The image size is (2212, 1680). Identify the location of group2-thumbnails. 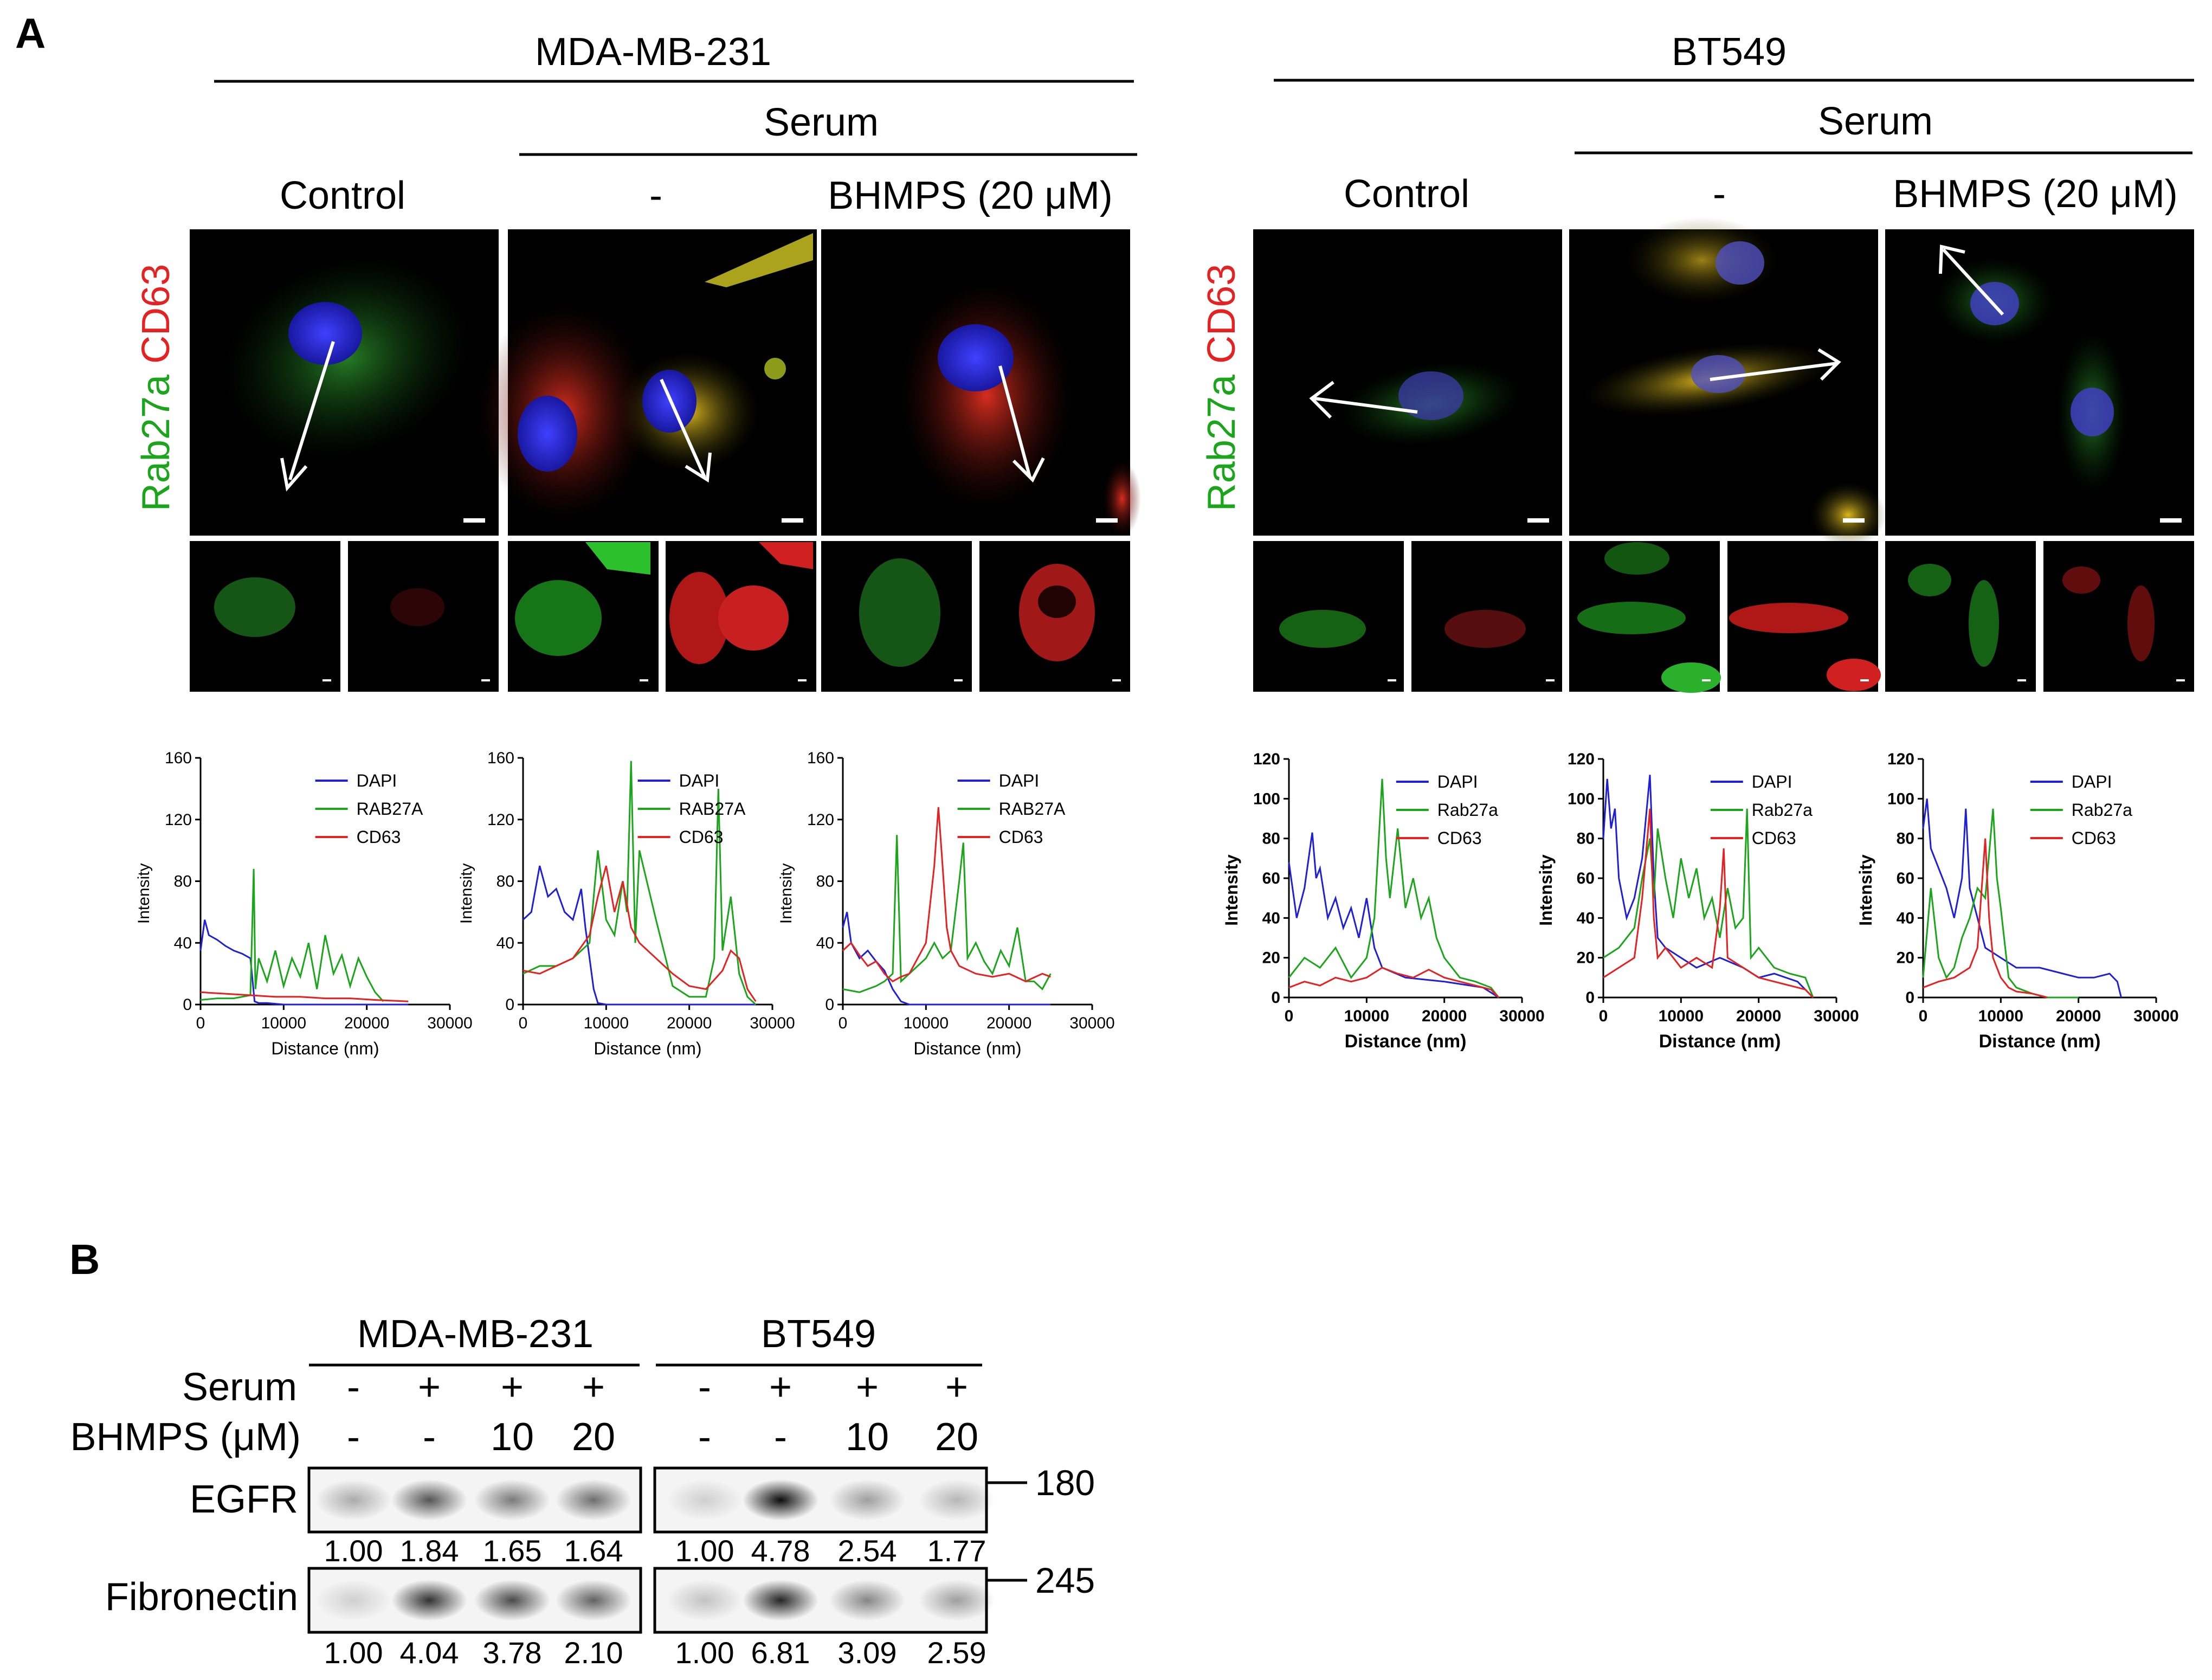
(1724, 617).